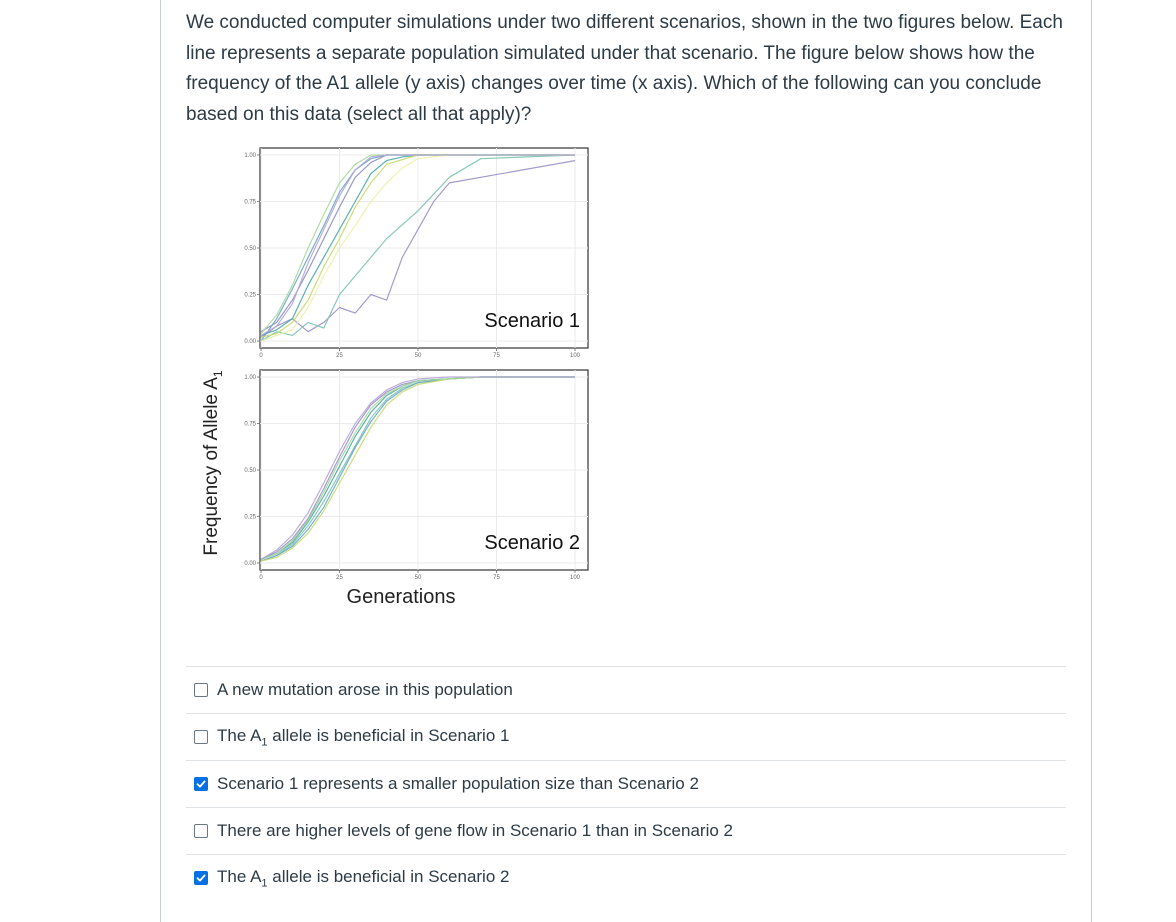 This screenshot has height=922, width=1176. I want to click on y-axis-label-subscript: 1, so click(218, 373).